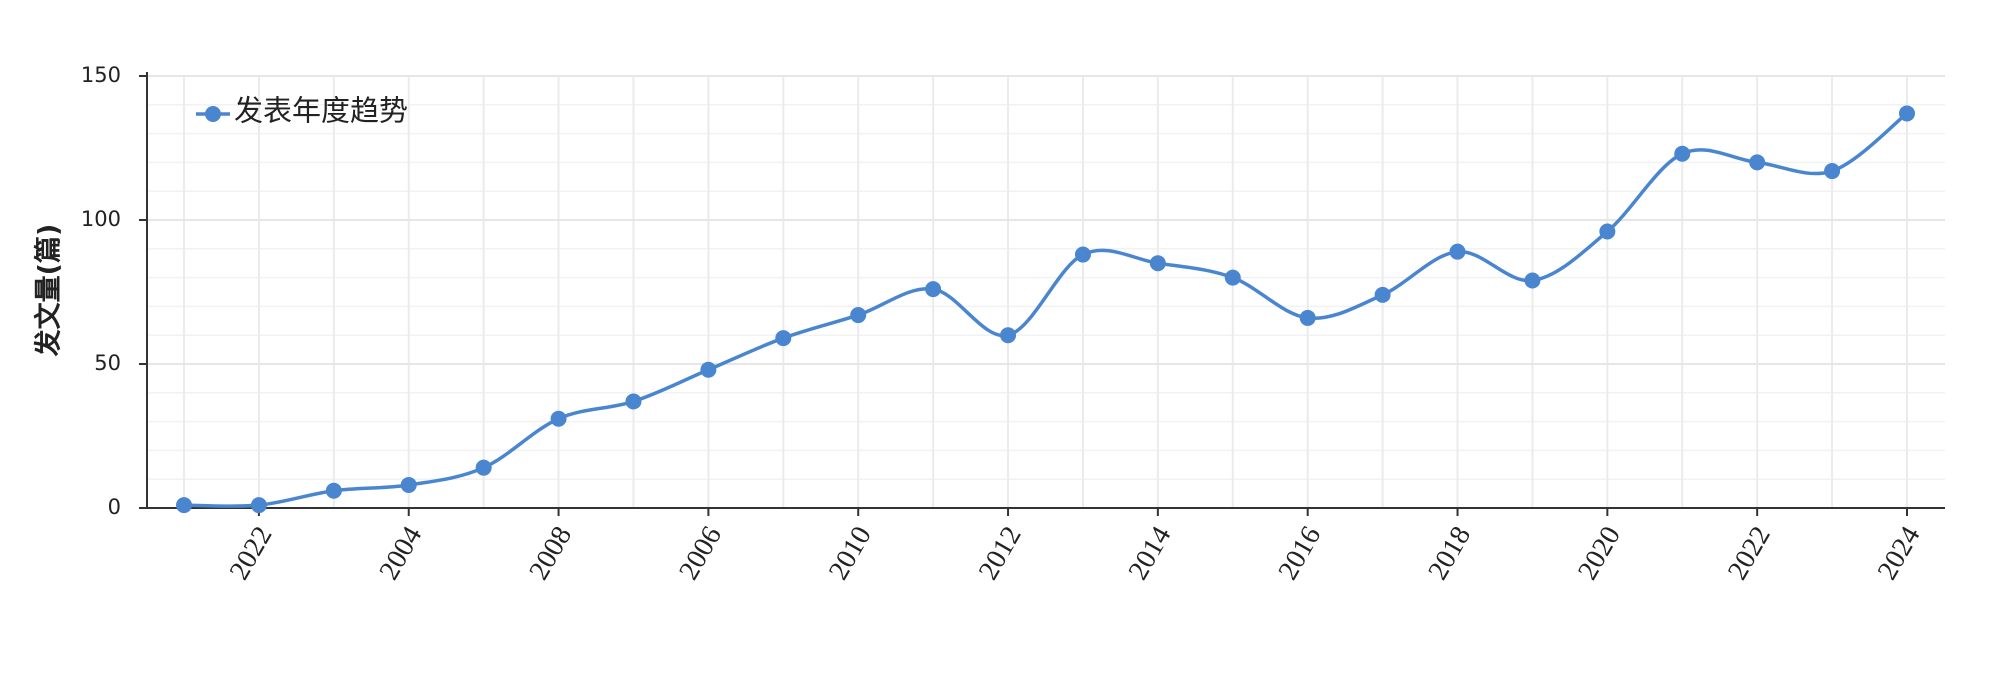 This screenshot has width=2000, height=689. I want to click on x-tick-label: 2006, so click(700, 553).